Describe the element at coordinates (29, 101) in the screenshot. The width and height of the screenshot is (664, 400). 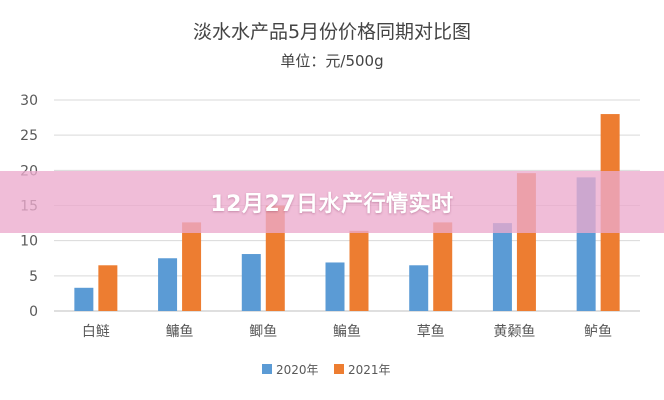
I see `y-tick-label: 30` at that location.